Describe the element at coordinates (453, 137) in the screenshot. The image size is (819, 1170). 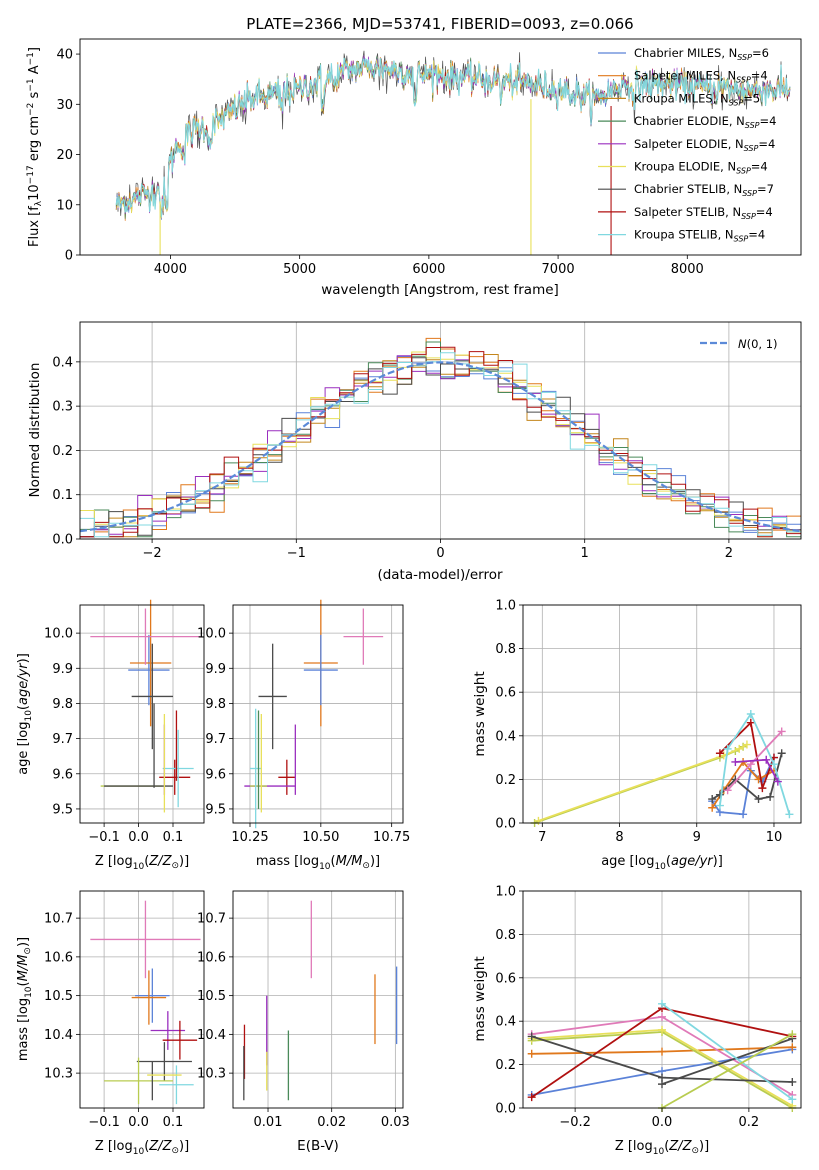
I see `spectrum-series-line` at that location.